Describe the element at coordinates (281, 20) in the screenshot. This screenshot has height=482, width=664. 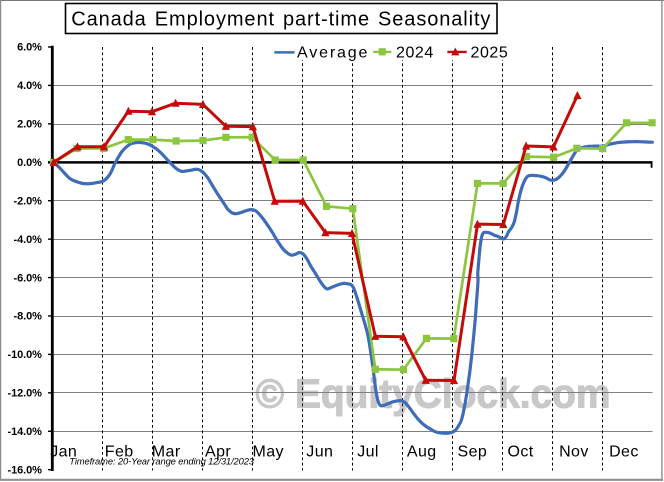
I see `svg-text:Canada Employment part-time Se: Canada Employment part-time Seasonality` at that location.